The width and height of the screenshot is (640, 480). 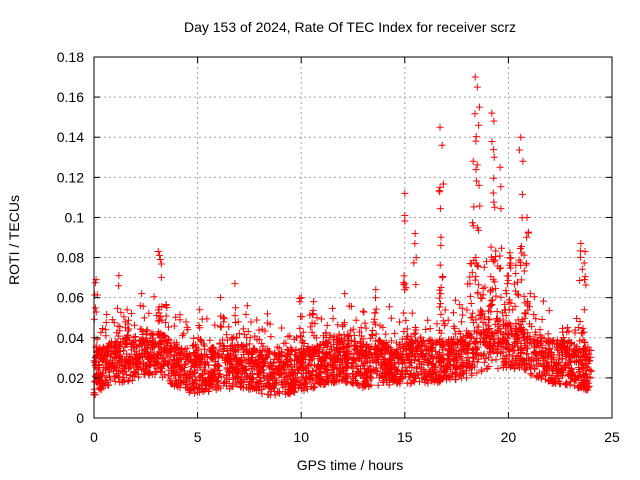 I want to click on x-tick-label: 20, so click(x=509, y=437).